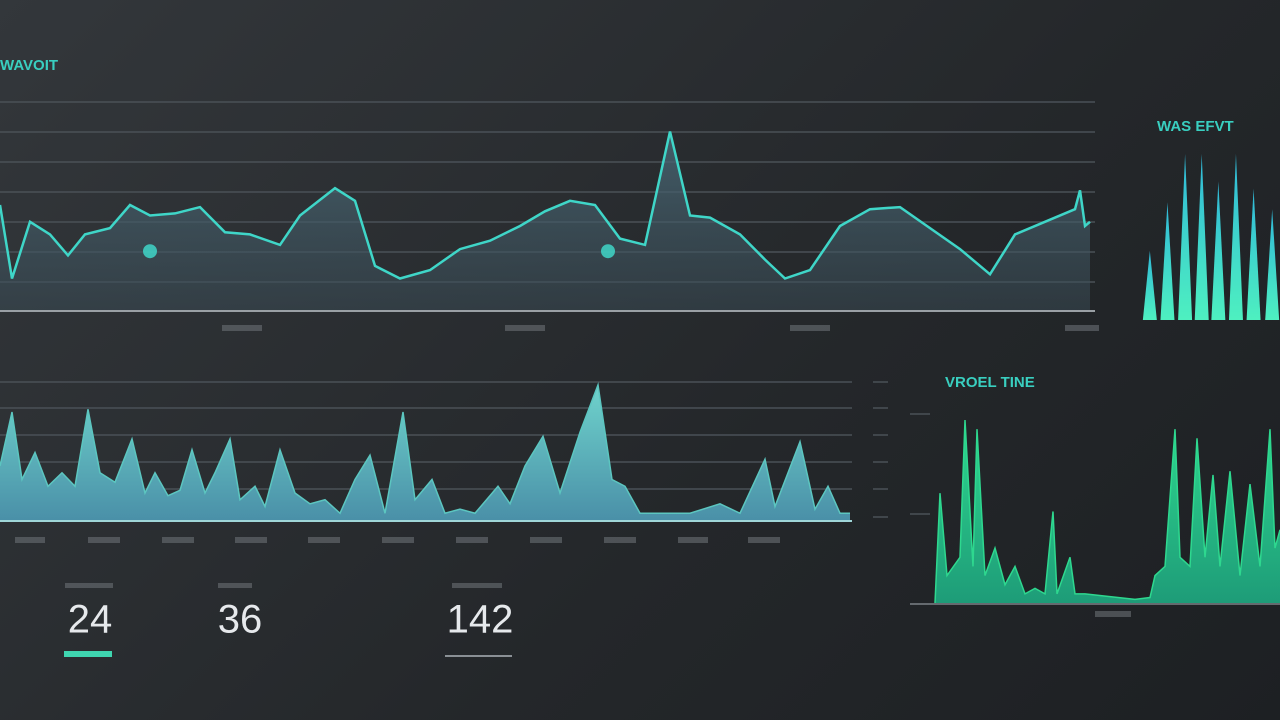 The height and width of the screenshot is (720, 1280). Describe the element at coordinates (88, 654) in the screenshot. I see `stat-underline` at that location.